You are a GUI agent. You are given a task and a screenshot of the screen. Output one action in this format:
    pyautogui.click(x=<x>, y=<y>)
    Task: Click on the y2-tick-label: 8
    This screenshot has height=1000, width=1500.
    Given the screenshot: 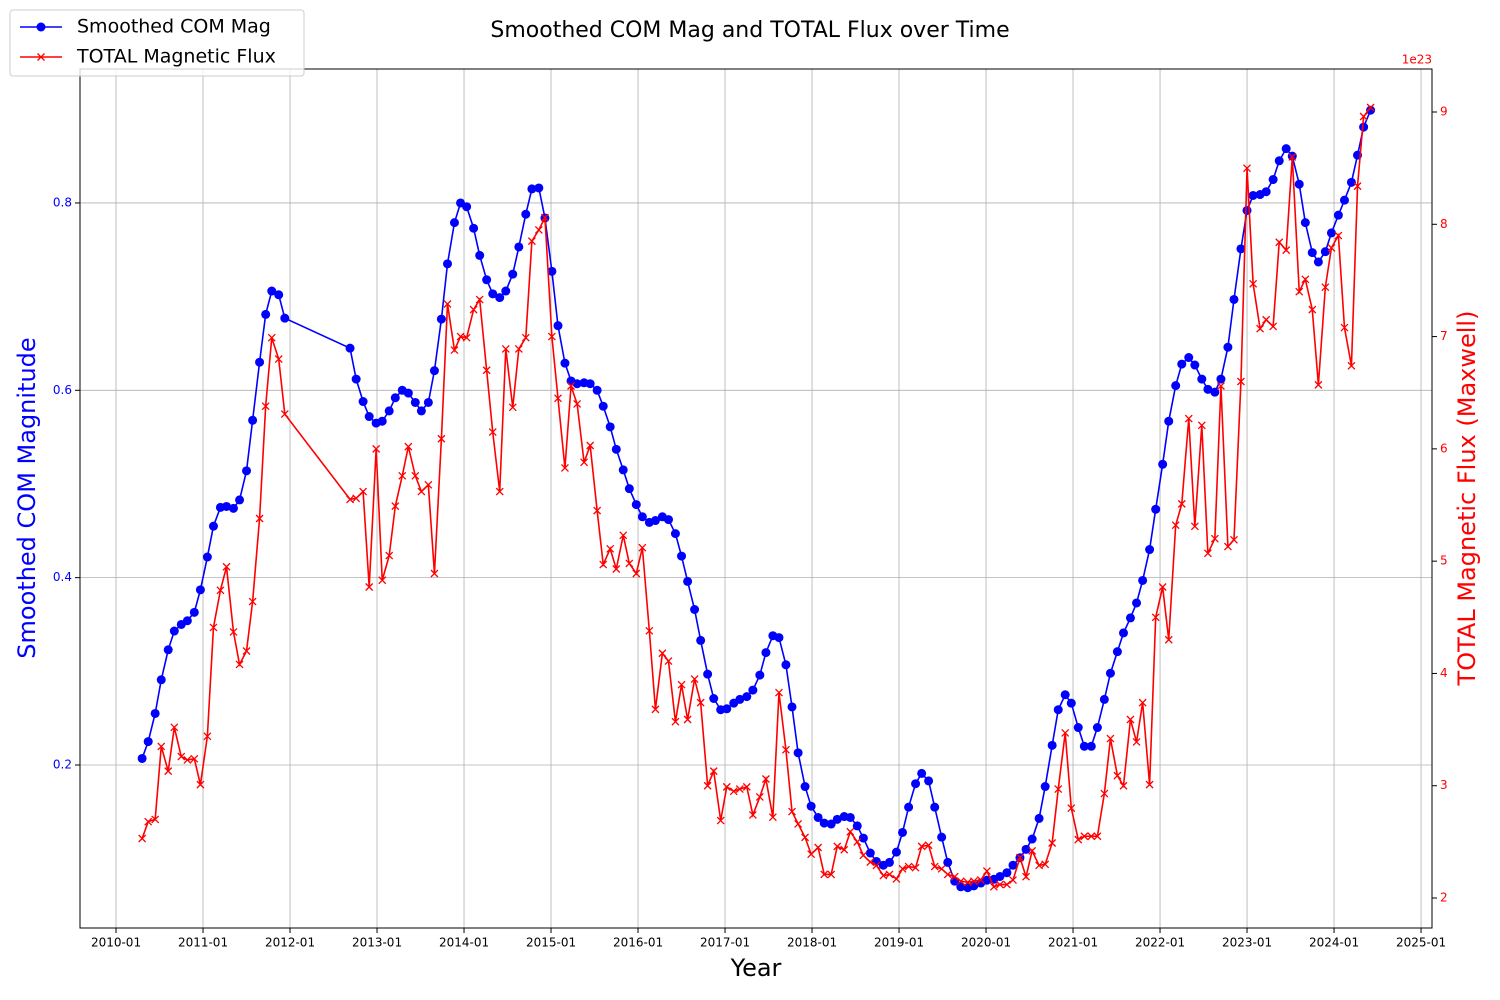 What is the action you would take?
    pyautogui.click(x=1444, y=224)
    